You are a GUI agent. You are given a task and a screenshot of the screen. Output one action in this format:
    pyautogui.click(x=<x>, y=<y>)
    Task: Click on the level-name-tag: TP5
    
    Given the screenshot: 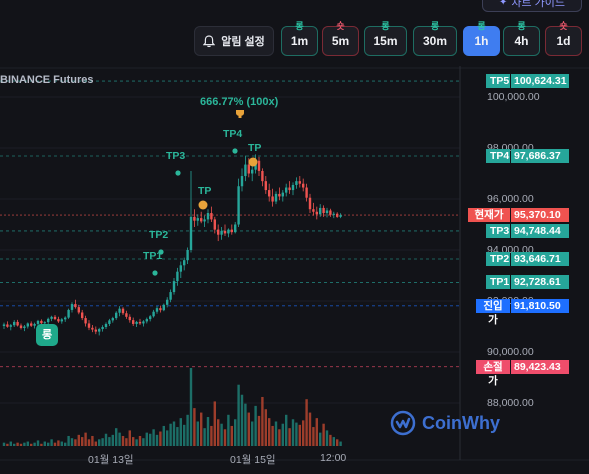 What is the action you would take?
    pyautogui.click(x=498, y=81)
    